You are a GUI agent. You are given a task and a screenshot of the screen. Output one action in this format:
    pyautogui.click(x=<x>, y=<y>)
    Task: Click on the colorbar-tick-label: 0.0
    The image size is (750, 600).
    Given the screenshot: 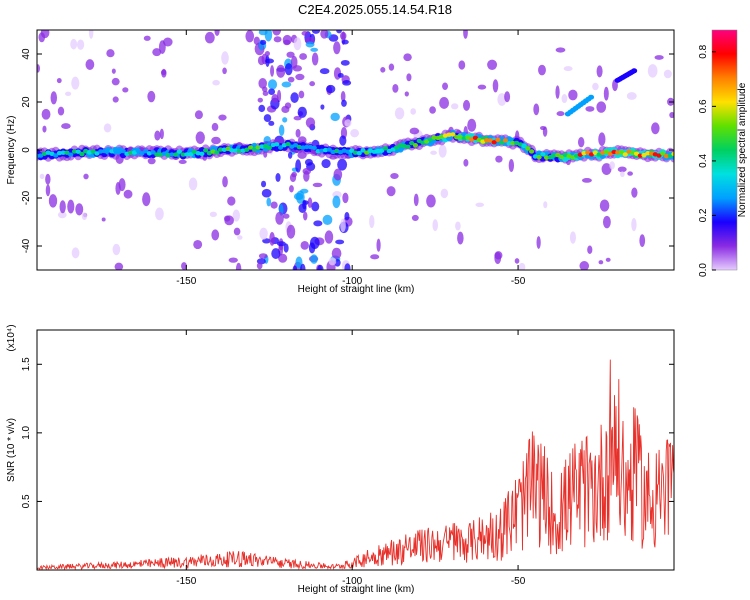 What is the action you would take?
    pyautogui.click(x=703, y=270)
    